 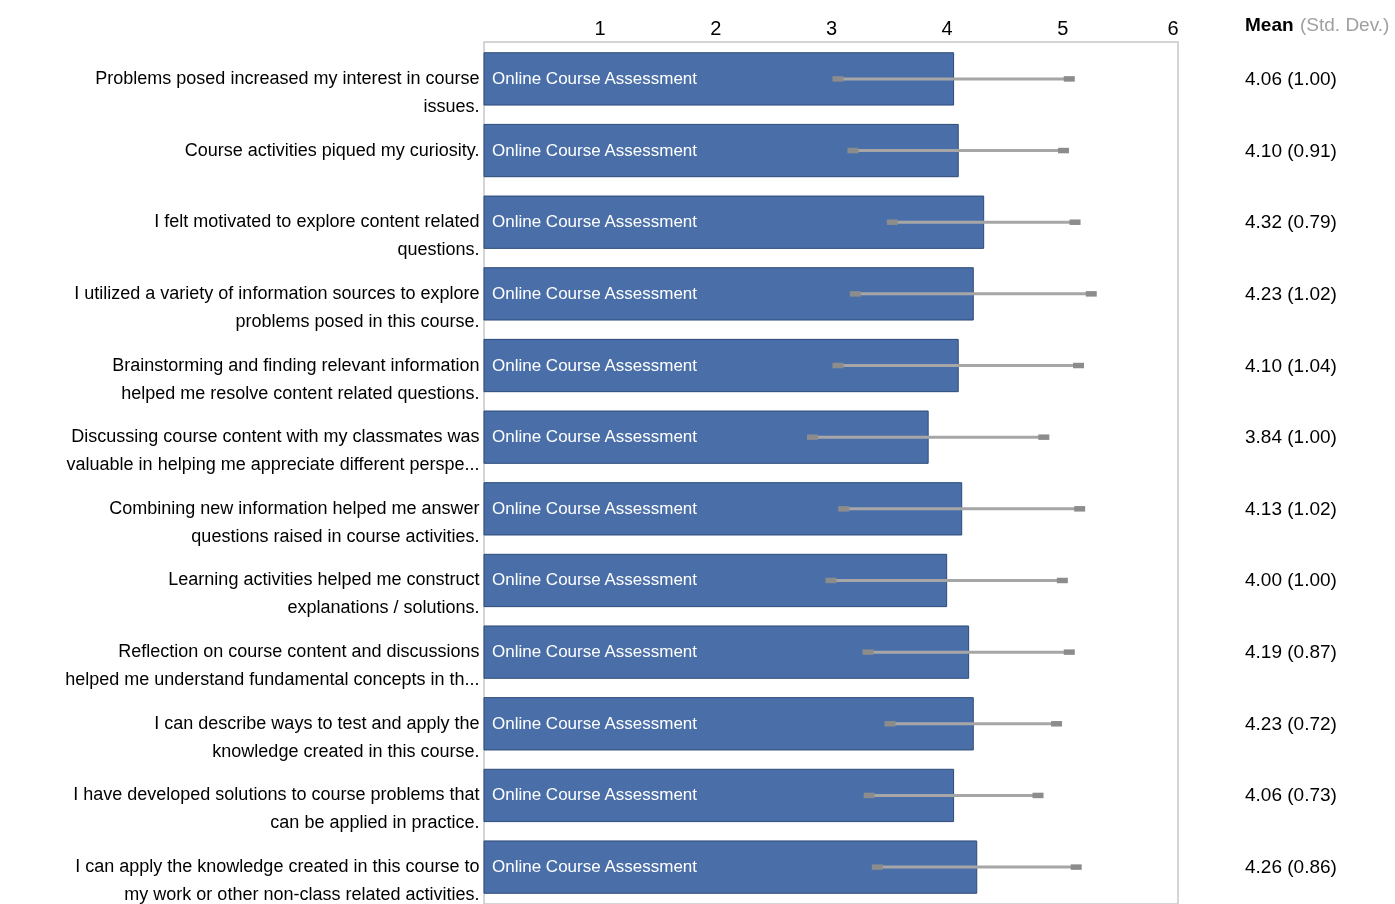 I want to click on x-tick-label: 4, so click(x=947, y=27).